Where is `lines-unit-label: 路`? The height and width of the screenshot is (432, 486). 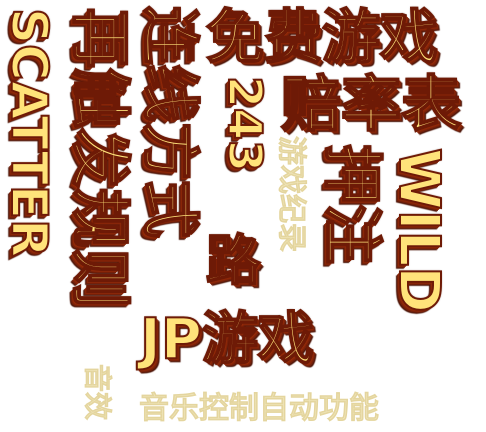
lines-unit-label: 路 is located at coordinates (233, 260).